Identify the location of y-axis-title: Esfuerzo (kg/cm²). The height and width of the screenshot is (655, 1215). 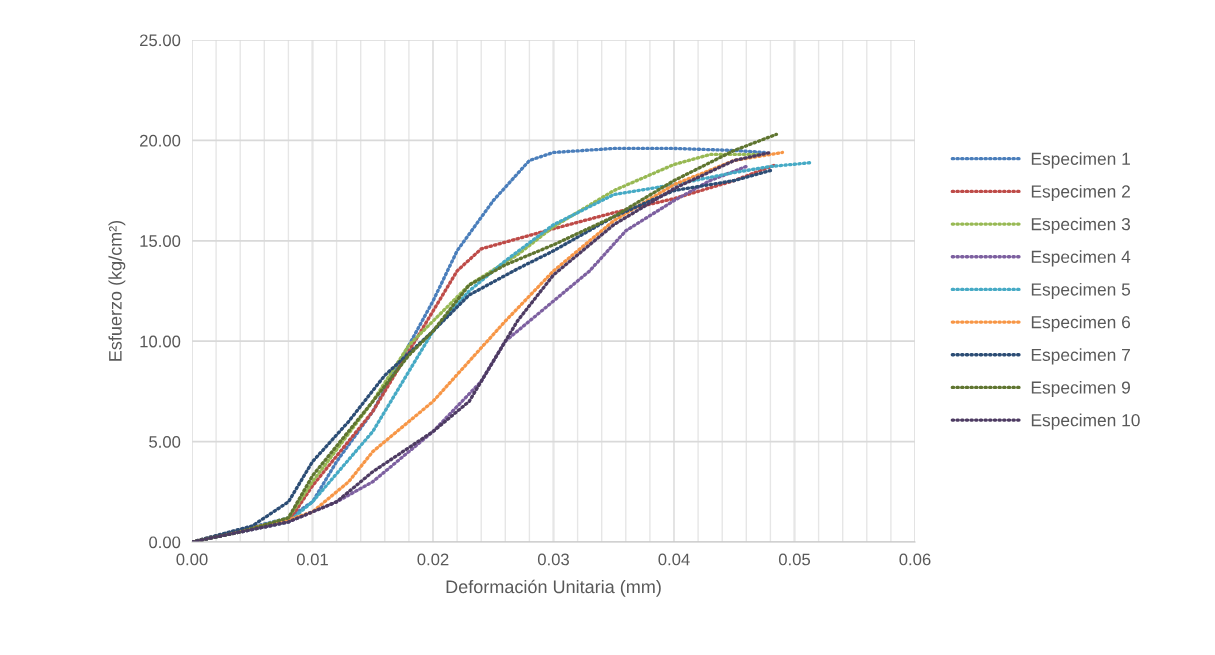
(117, 290).